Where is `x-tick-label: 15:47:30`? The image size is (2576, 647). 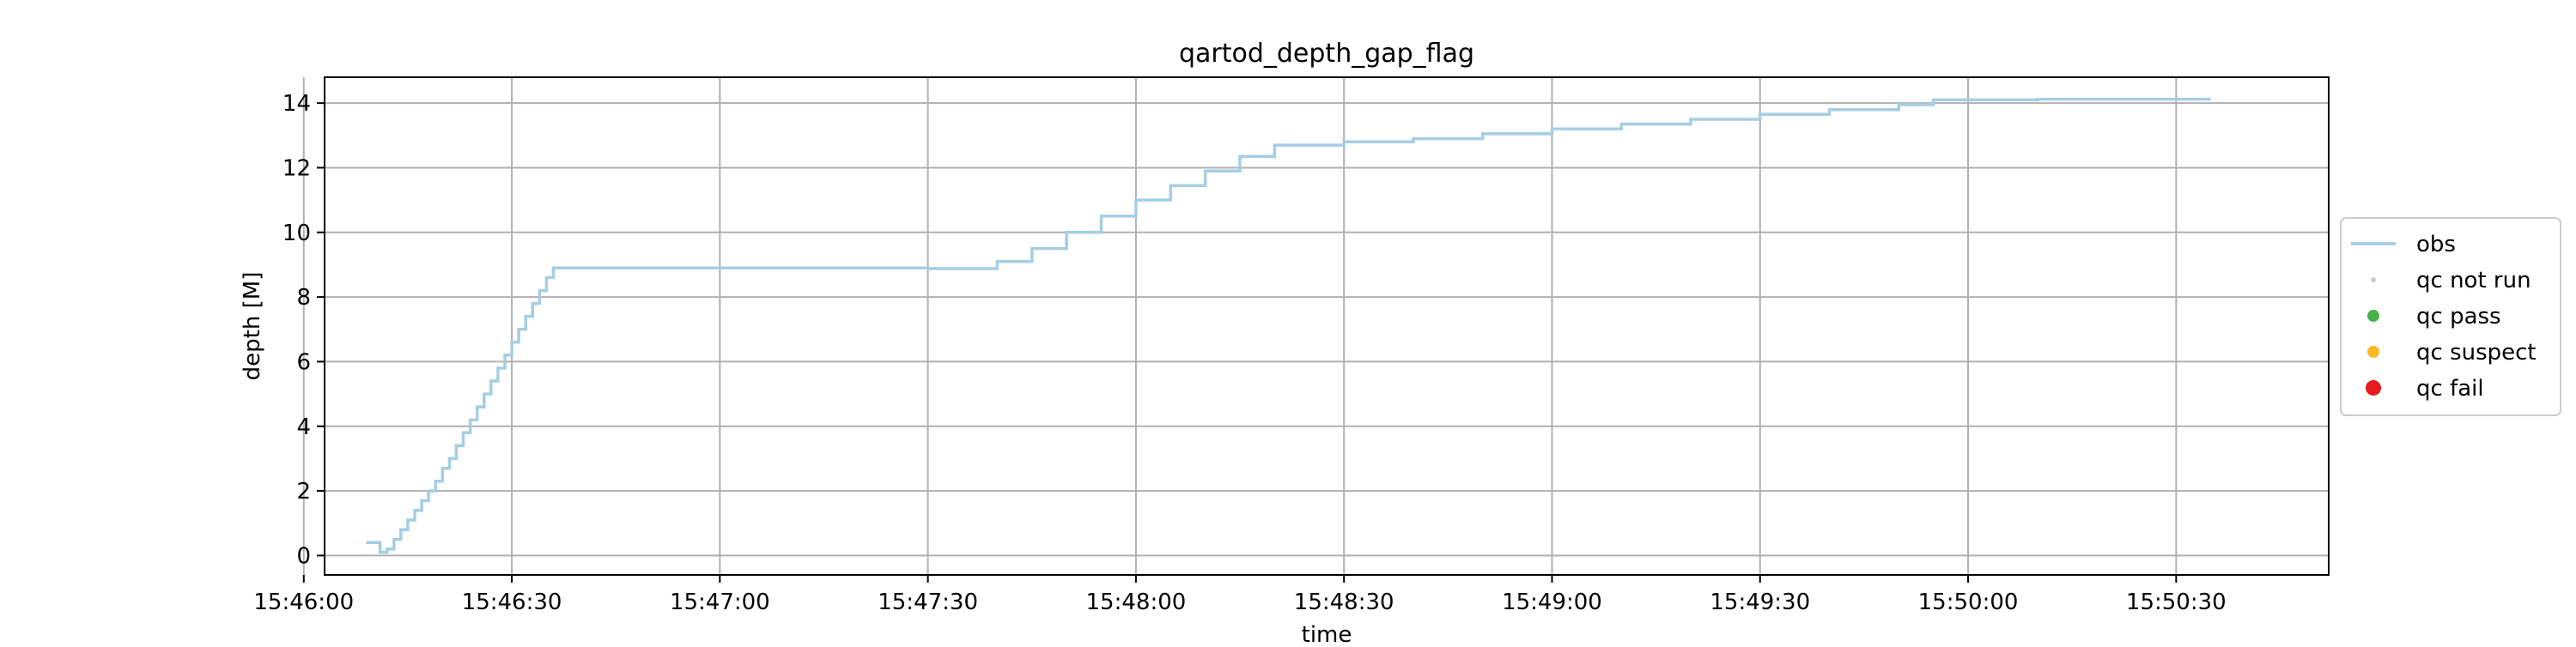 x-tick-label: 15:47:30 is located at coordinates (928, 602).